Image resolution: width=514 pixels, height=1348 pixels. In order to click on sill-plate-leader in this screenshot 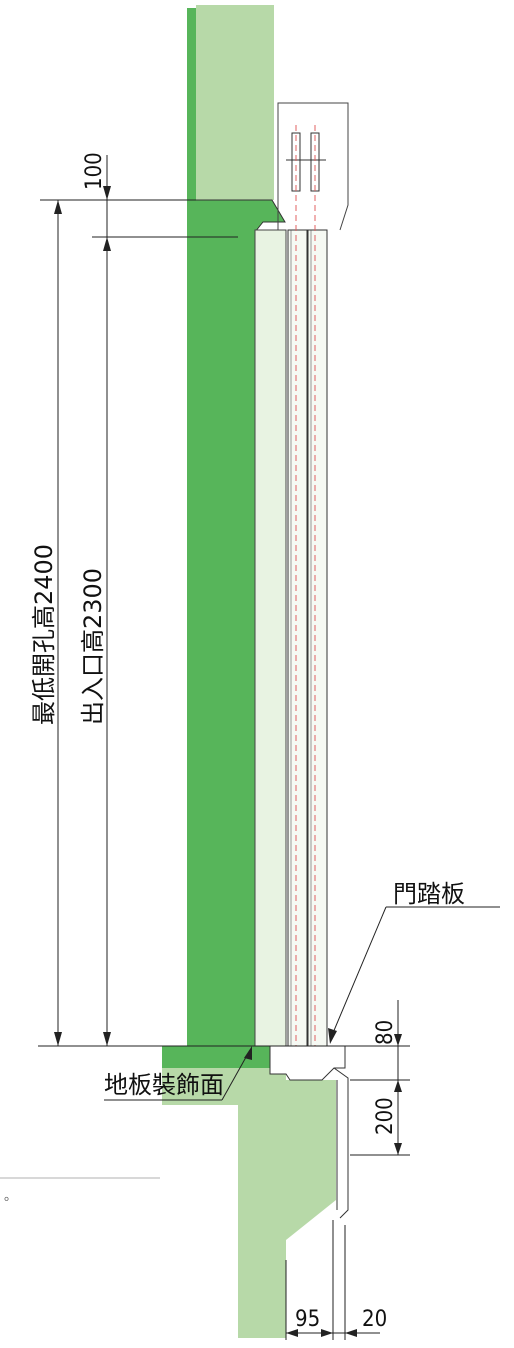, I will do `click(358, 973)`.